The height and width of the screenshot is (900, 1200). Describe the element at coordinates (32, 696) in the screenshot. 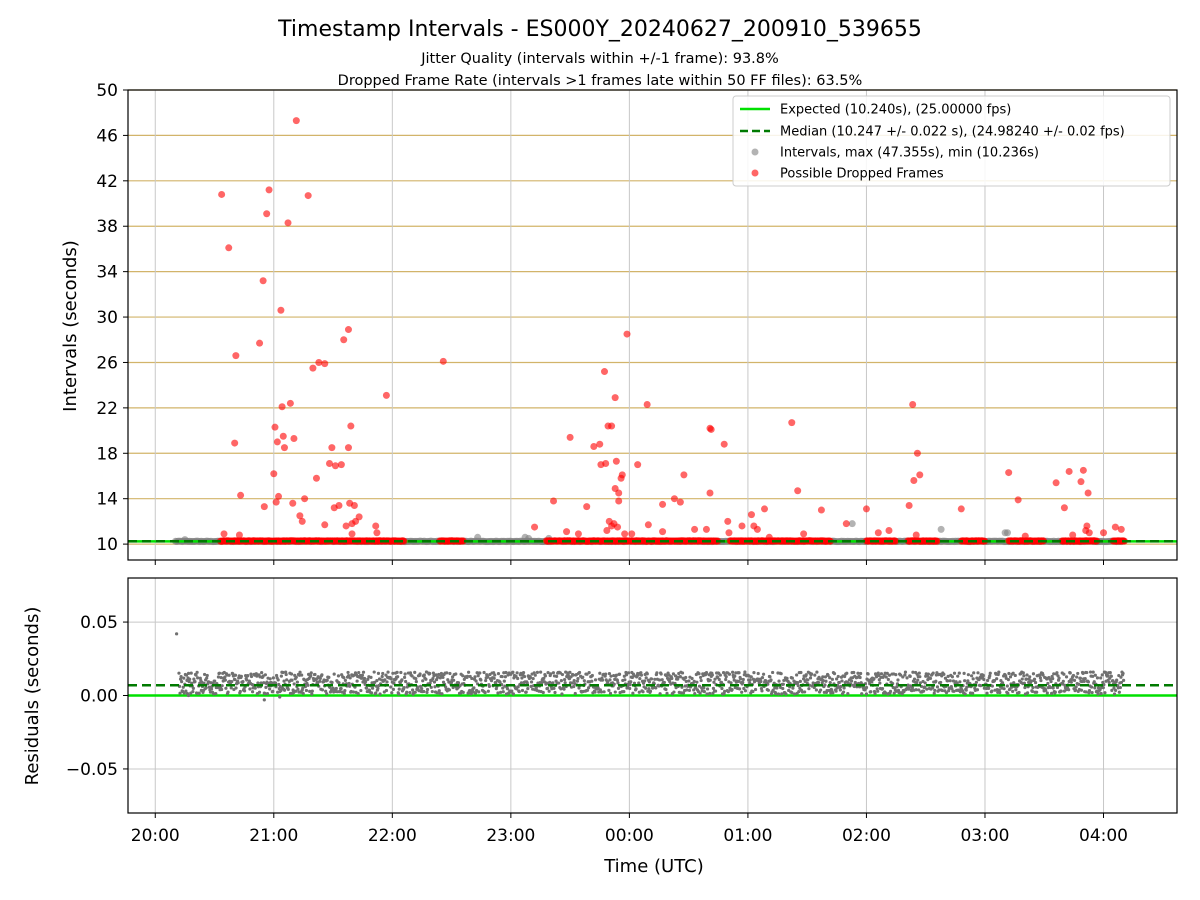

I see `bottom-y-axis-label: Residuals (seconds)` at that location.